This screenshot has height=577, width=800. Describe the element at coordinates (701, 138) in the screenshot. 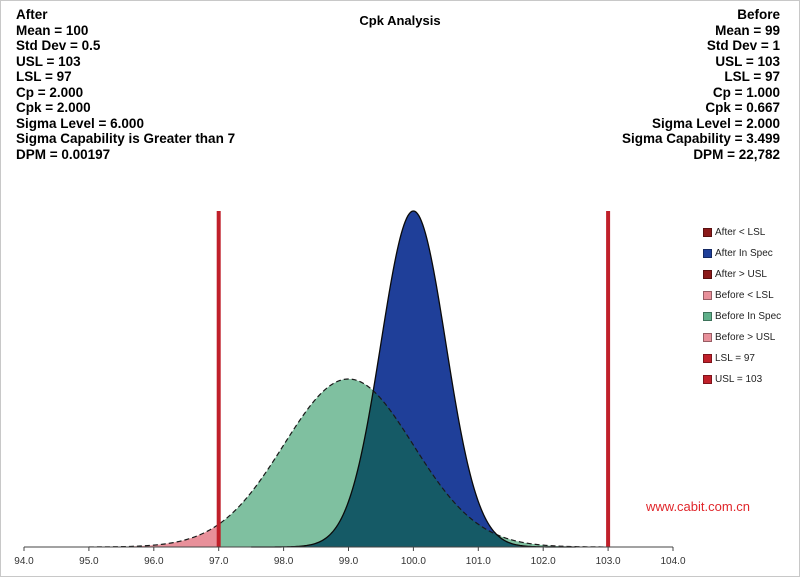

I see `before-stat-line: Sigma Capability = 3.499` at that location.